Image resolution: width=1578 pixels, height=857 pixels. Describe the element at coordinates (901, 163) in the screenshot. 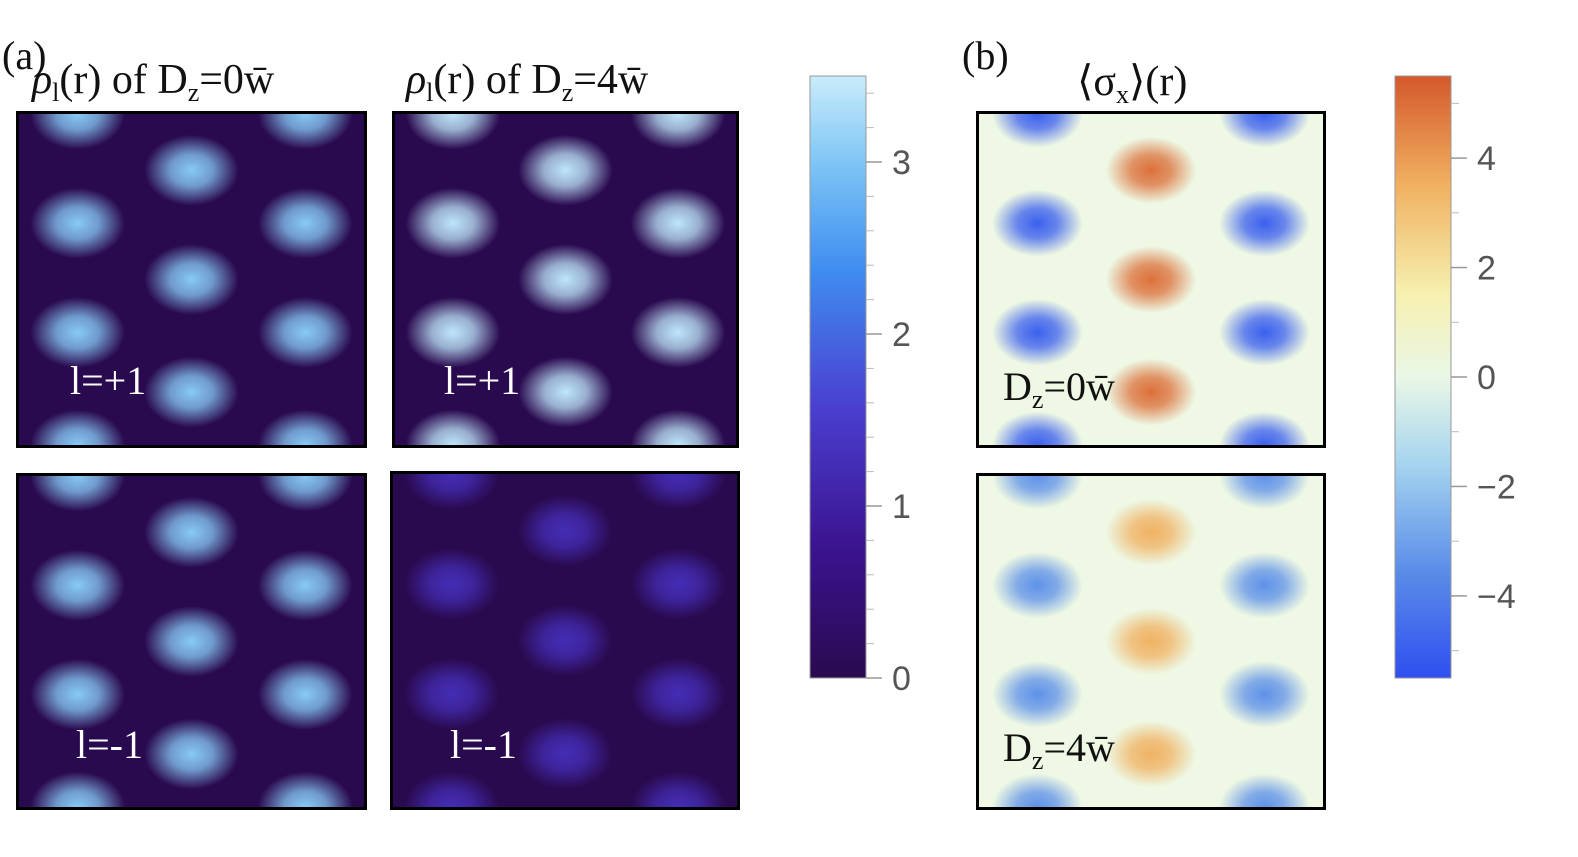

I see `colorbar-a-tick-label: 3` at that location.